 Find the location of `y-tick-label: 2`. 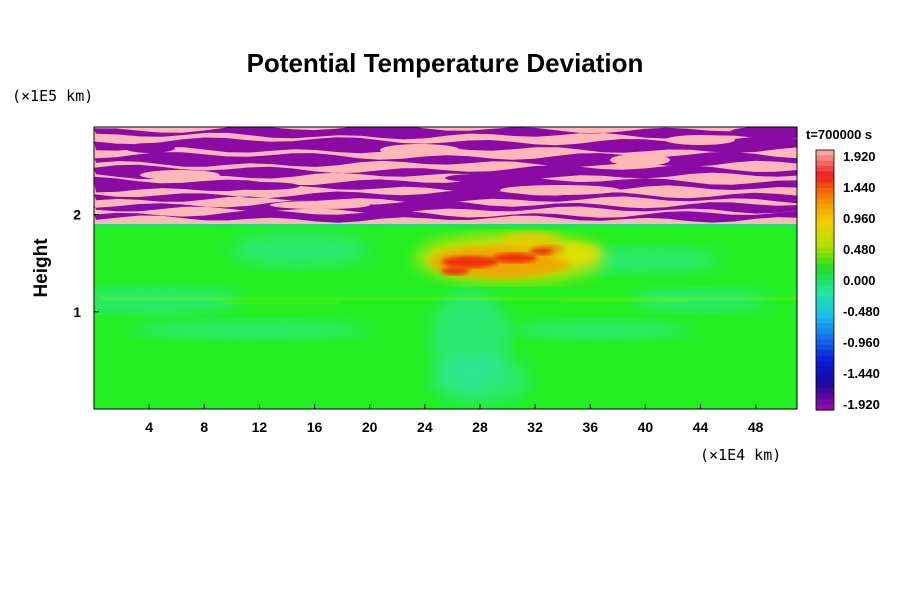

y-tick-label: 2 is located at coordinates (77, 215).